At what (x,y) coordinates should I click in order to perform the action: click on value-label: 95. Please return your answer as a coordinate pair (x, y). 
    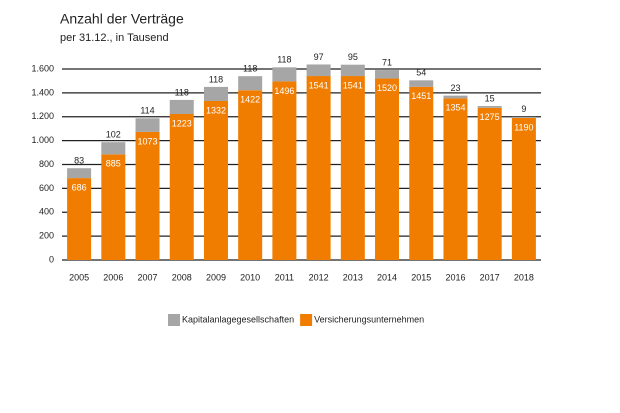
    Looking at the image, I should click on (353, 57).